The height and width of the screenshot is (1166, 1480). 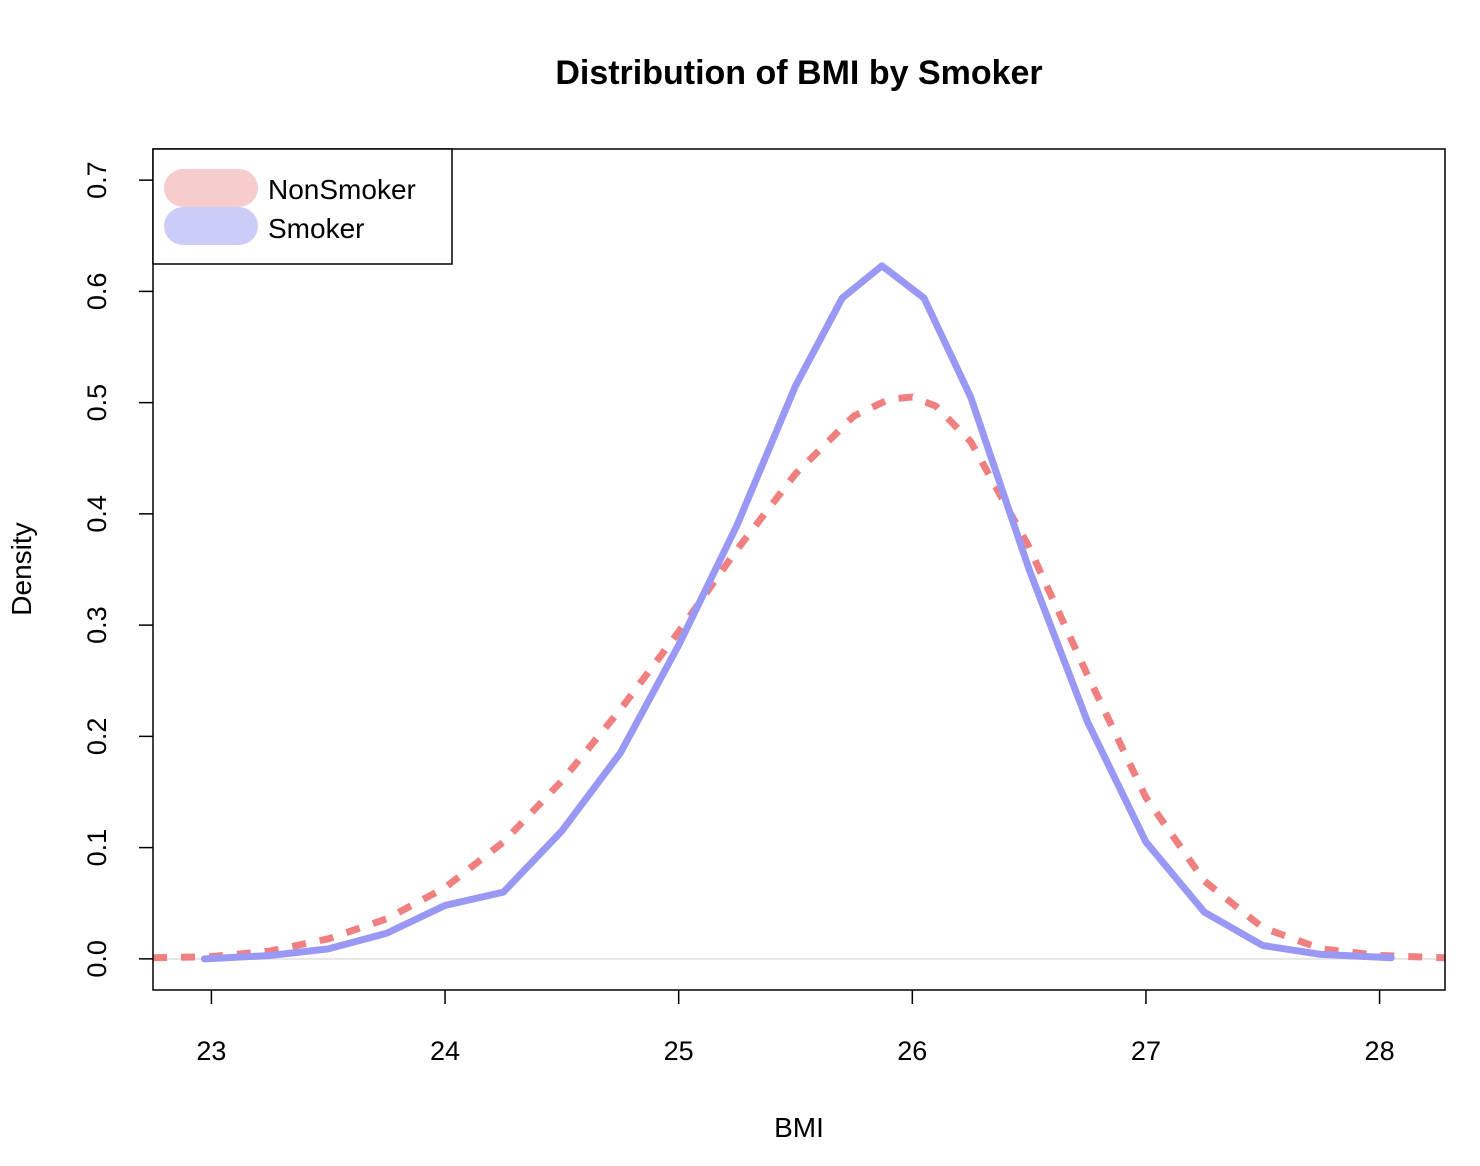 I want to click on legend: NonSmoker Smoker, so click(x=302, y=206).